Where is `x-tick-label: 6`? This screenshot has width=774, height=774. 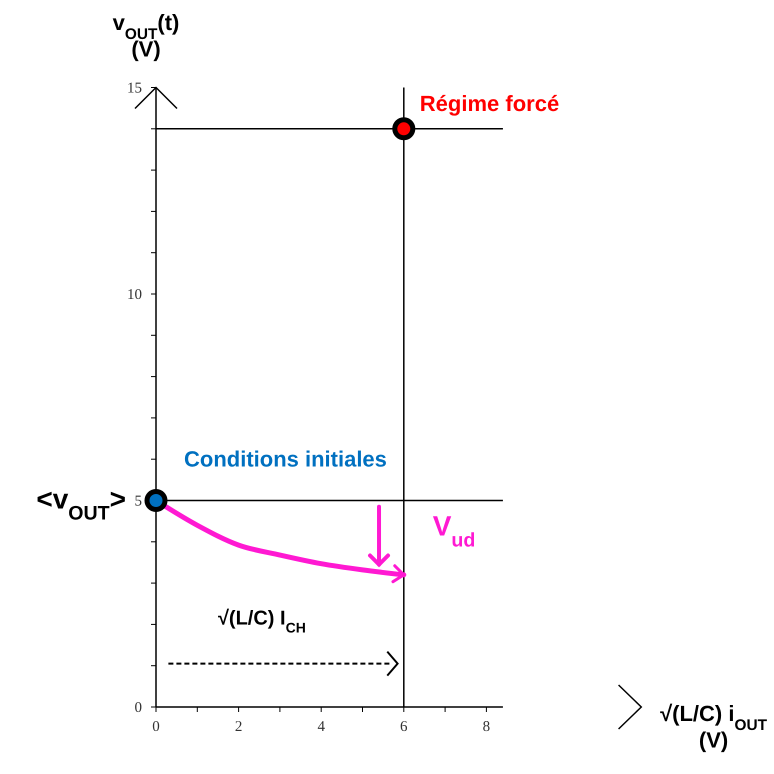
x-tick-label: 6 is located at coordinates (404, 727).